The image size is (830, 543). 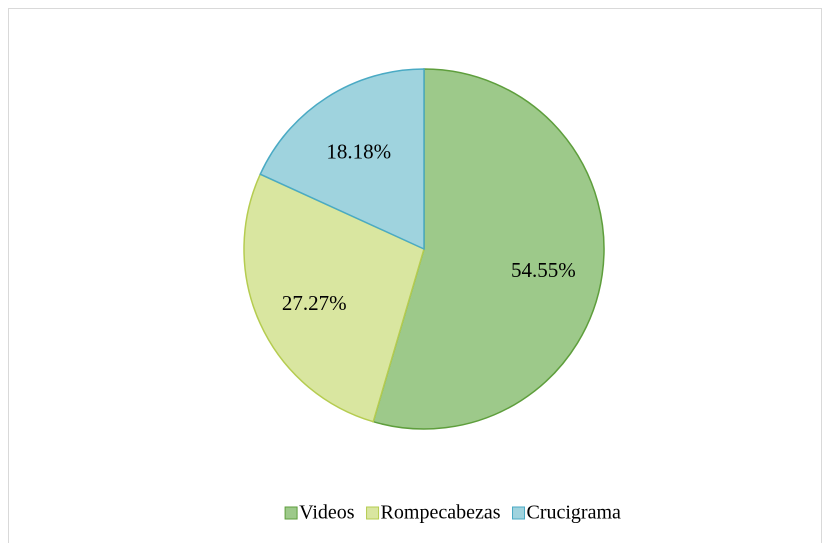 I want to click on legend-label: Rompecabezas, so click(x=441, y=513).